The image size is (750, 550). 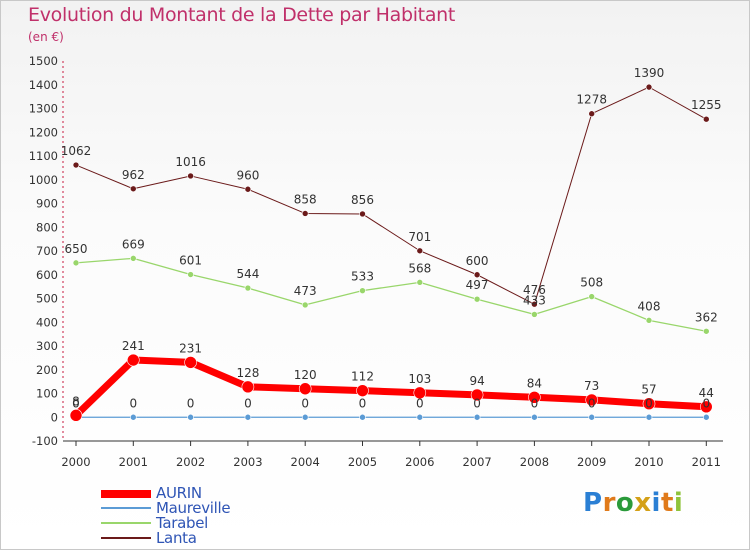 What do you see at coordinates (47, 227) in the screenshot?
I see `y-tick-label: 800` at bounding box center [47, 227].